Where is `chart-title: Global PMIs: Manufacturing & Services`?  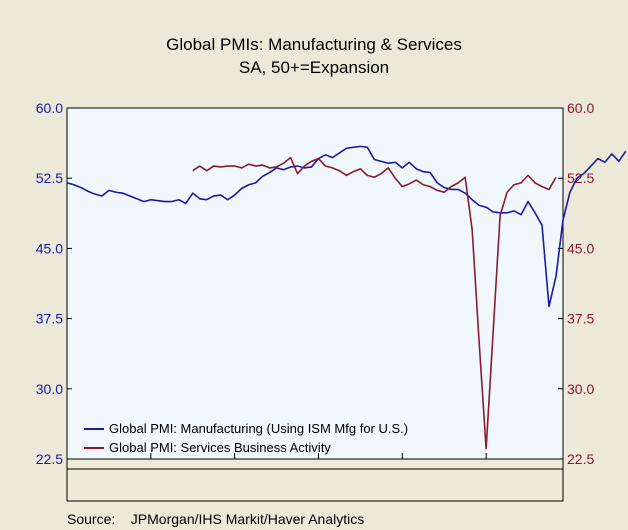 chart-title: Global PMIs: Manufacturing & Services is located at coordinates (314, 44).